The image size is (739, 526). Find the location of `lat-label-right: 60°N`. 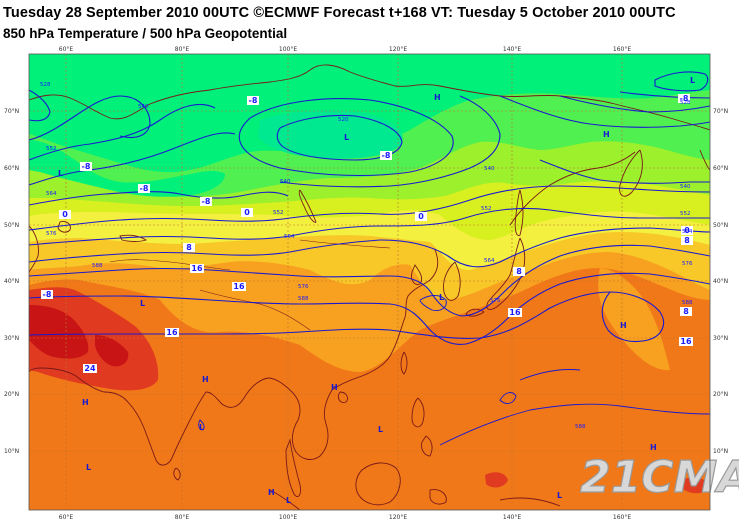

lat-label-right: 60°N is located at coordinates (720, 168).